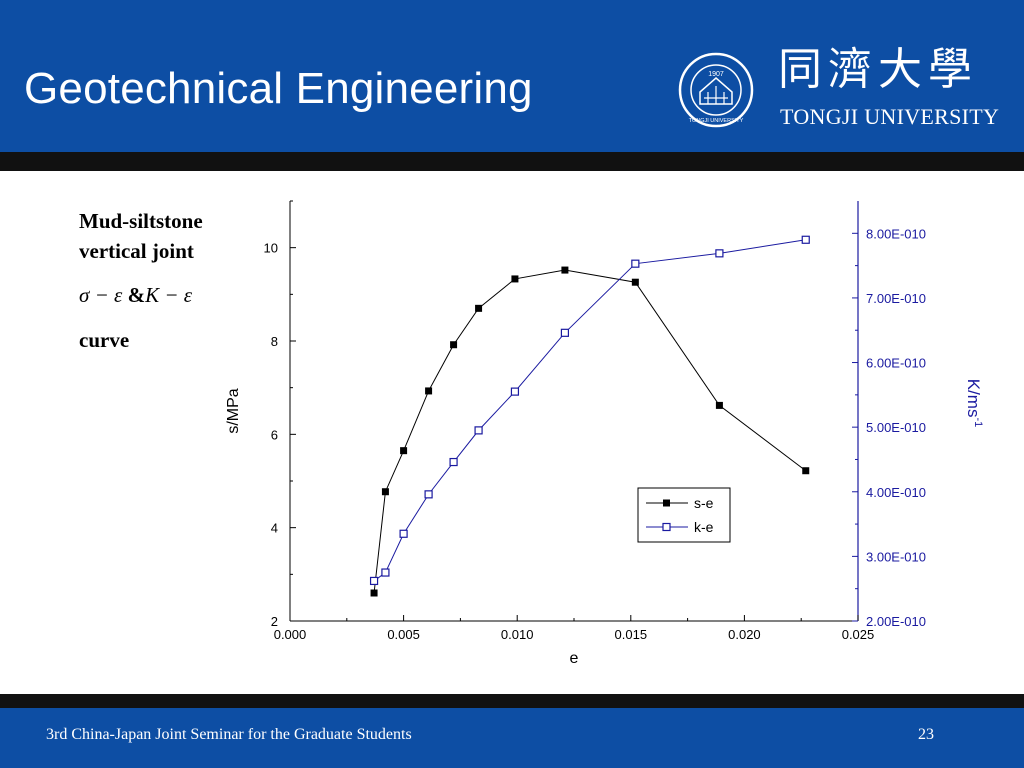 Image resolution: width=1024 pixels, height=768 pixels. I want to click on university-seal-icon: 1907 TONGJI UNIVERSITY, so click(716, 90).